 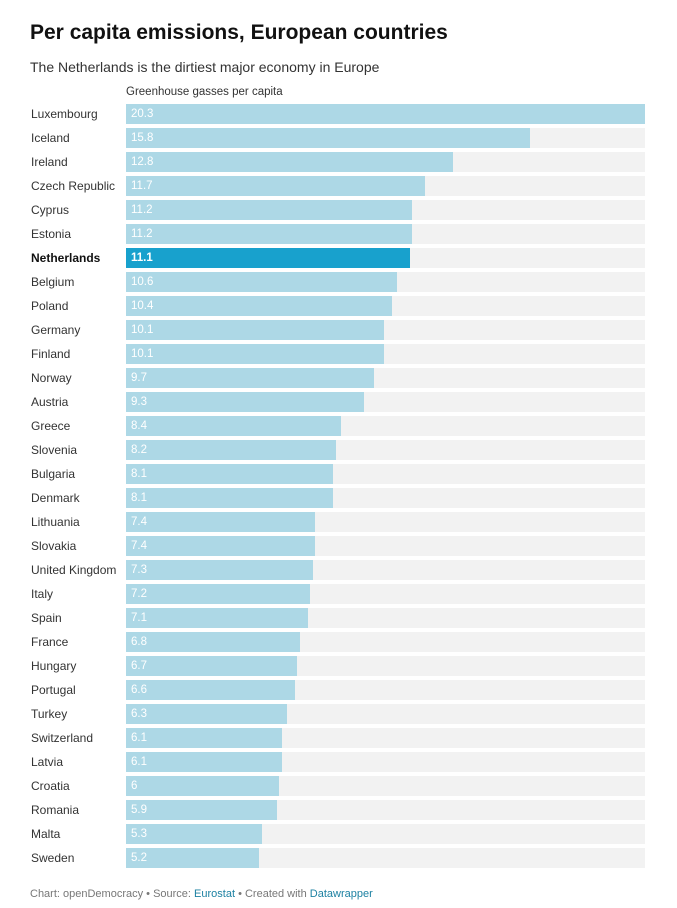 What do you see at coordinates (142, 306) in the screenshot?
I see `value-label: 10.4` at bounding box center [142, 306].